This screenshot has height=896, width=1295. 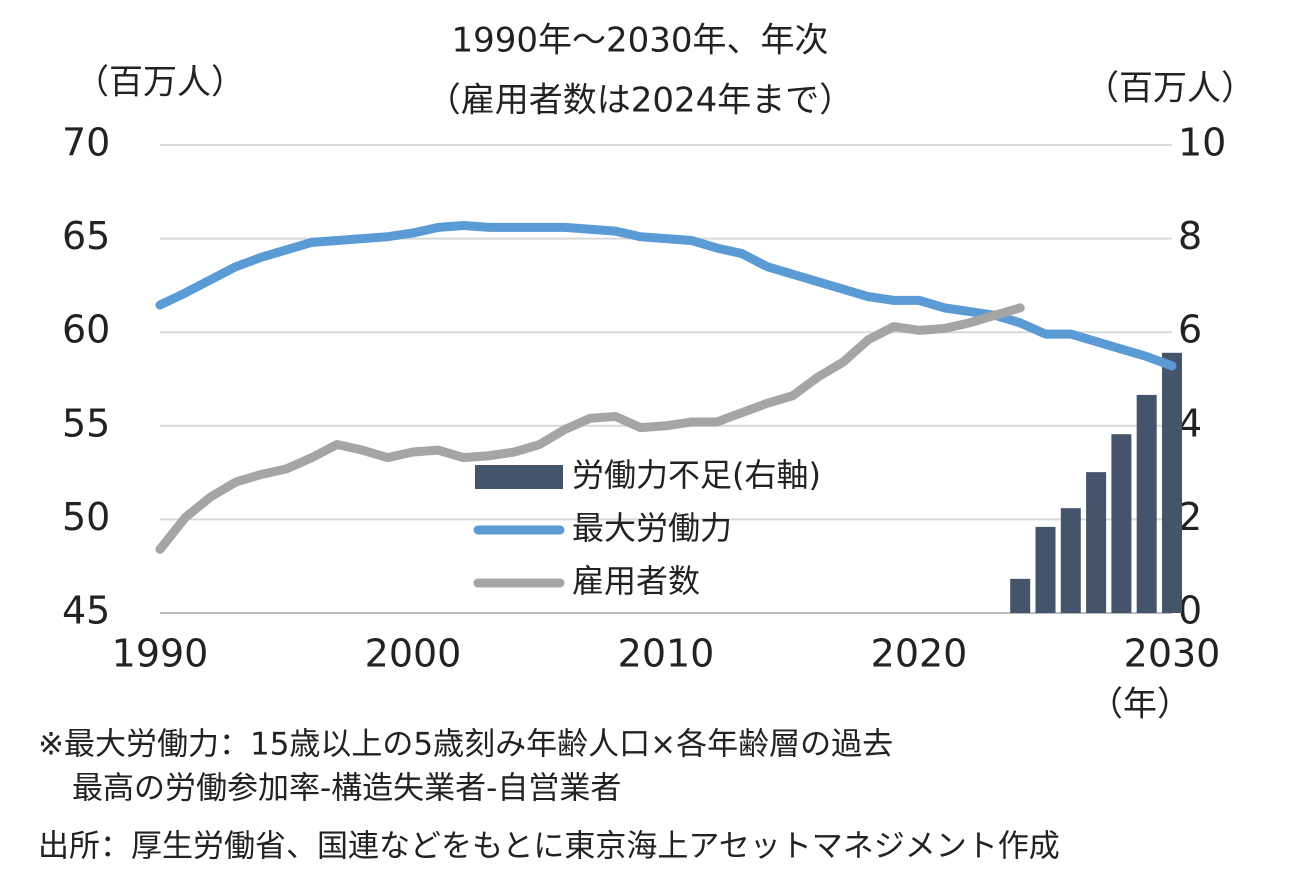 What do you see at coordinates (86, 611) in the screenshot?
I see `y-tick-label: 45` at bounding box center [86, 611].